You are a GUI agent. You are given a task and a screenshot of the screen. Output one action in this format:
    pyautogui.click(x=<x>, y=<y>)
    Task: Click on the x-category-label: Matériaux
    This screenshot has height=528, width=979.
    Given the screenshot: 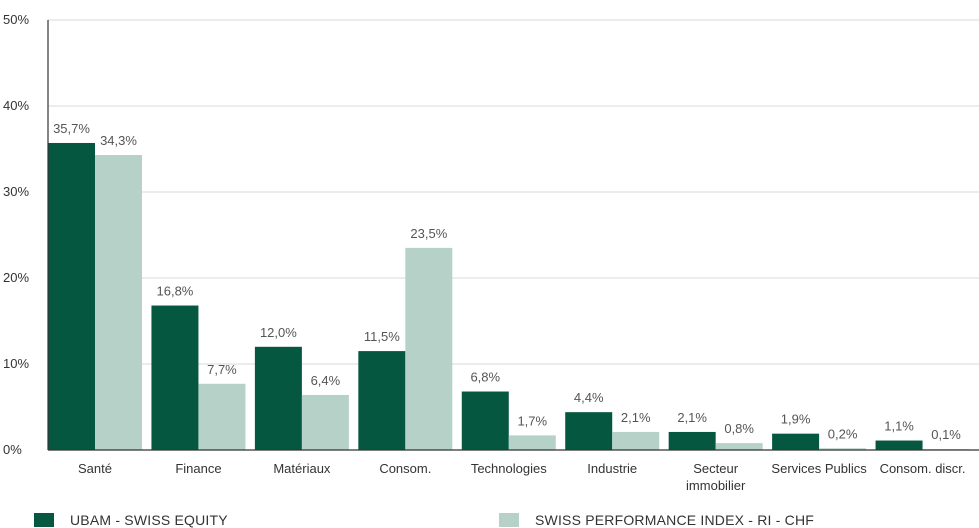 What is the action you would take?
    pyautogui.click(x=302, y=468)
    